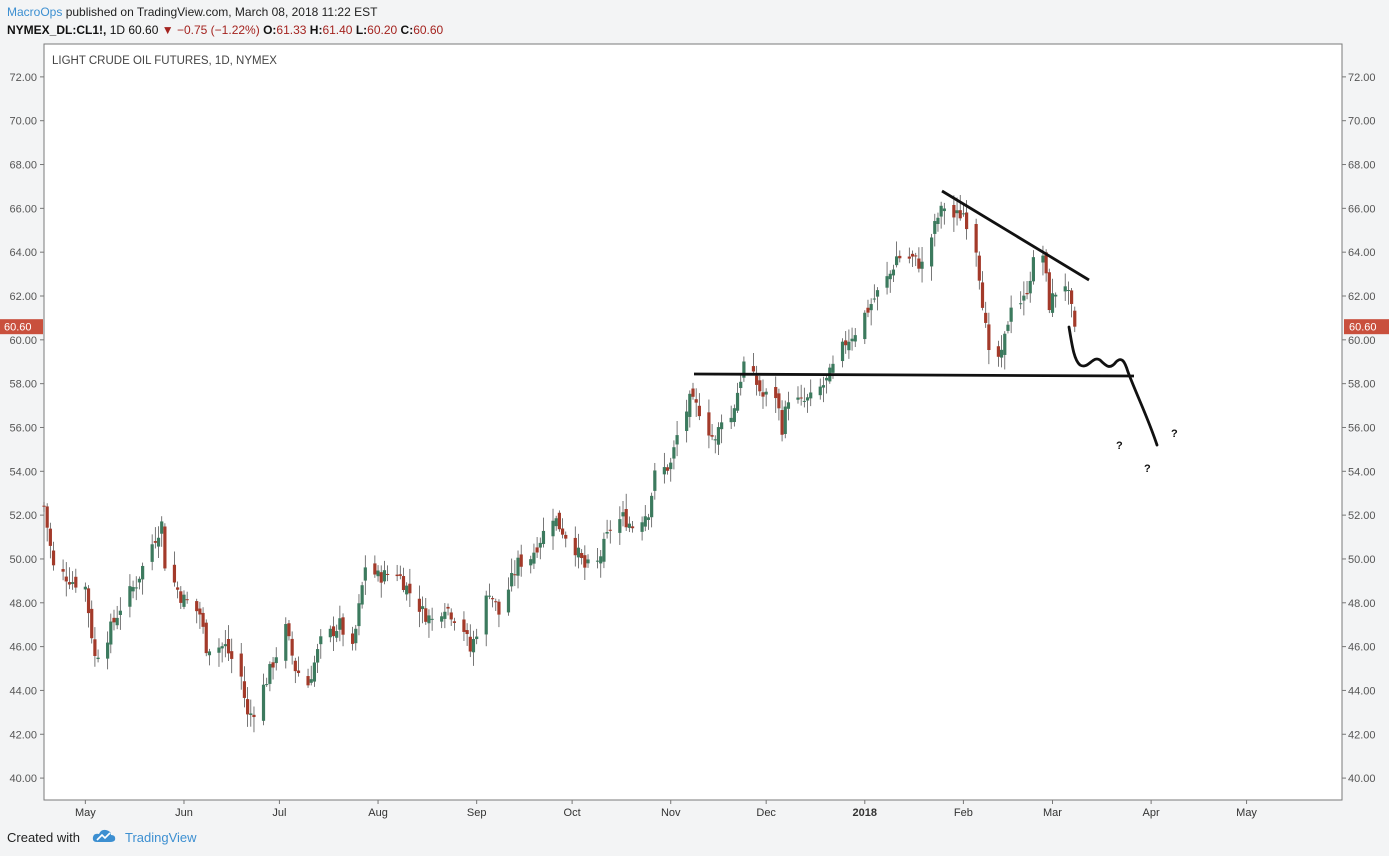 Image resolution: width=1389 pixels, height=856 pixels. I want to click on close-value: 60.60, so click(428, 30).